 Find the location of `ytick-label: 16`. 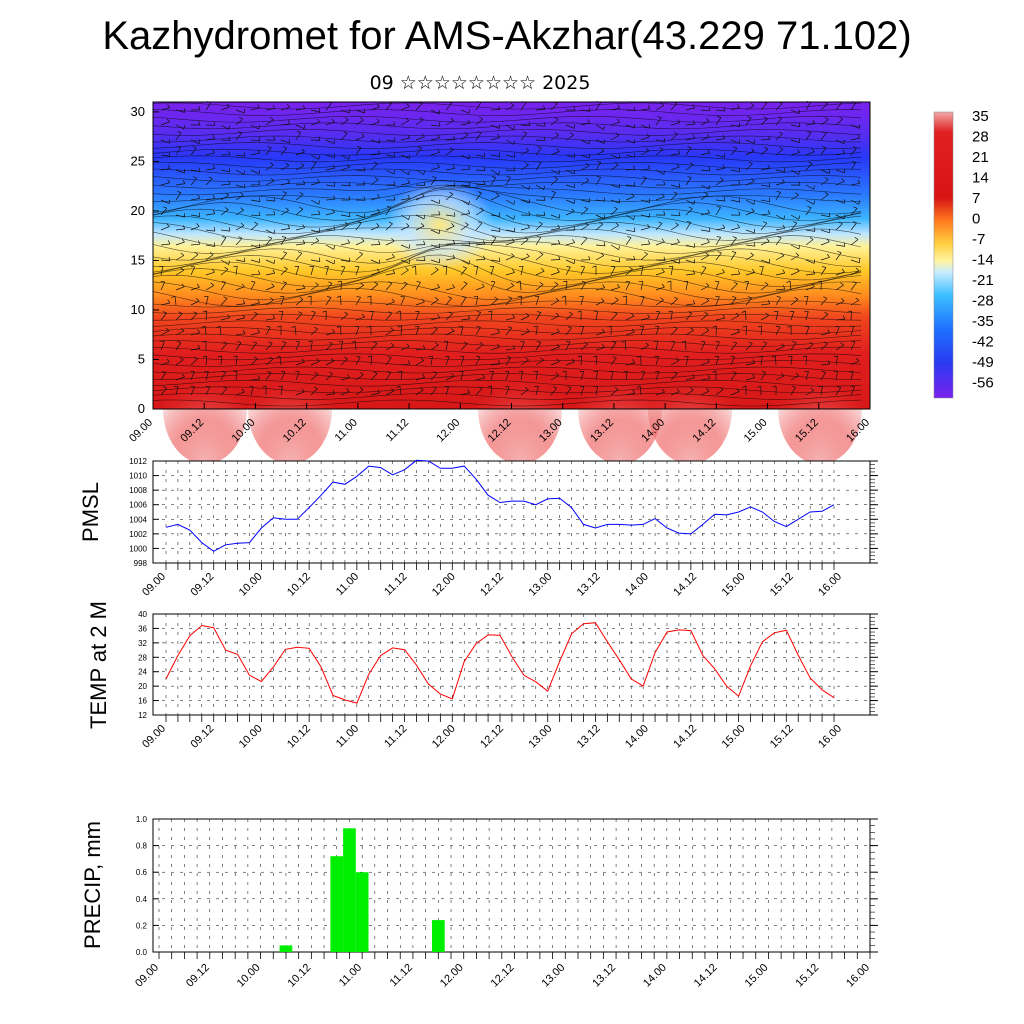

ytick-label: 16 is located at coordinates (142, 701).